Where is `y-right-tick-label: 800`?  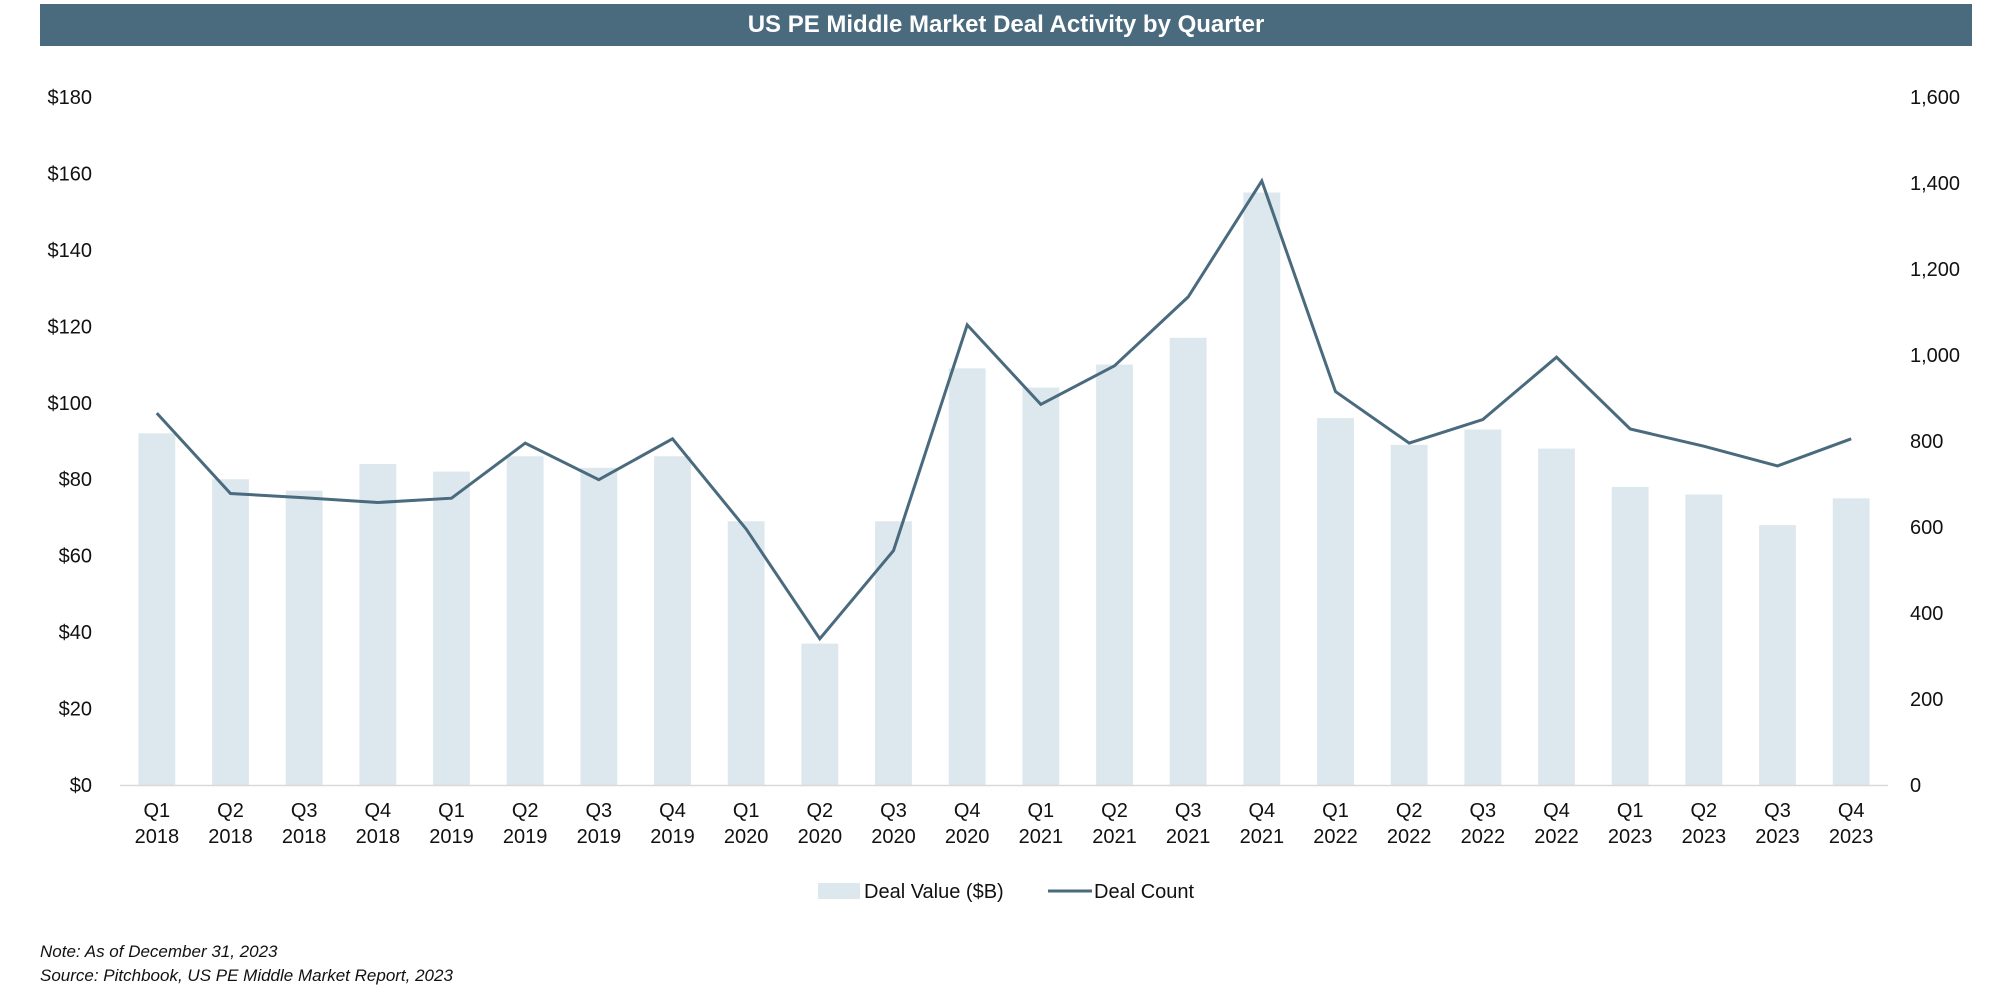
y-right-tick-label: 800 is located at coordinates (1926, 442).